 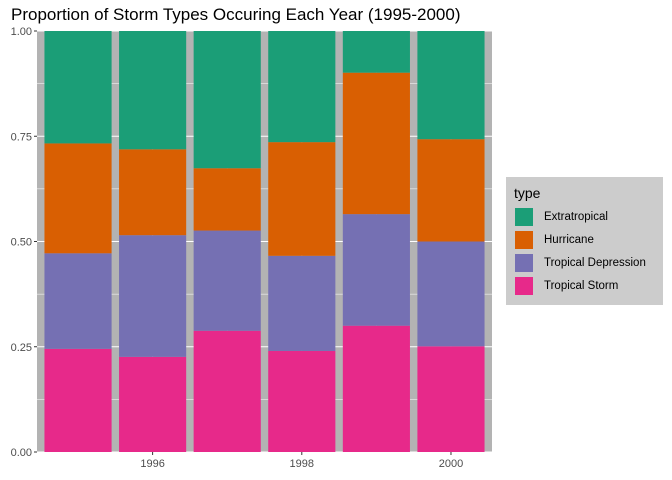 I want to click on bar-tropical-storm-1997, so click(x=227, y=391).